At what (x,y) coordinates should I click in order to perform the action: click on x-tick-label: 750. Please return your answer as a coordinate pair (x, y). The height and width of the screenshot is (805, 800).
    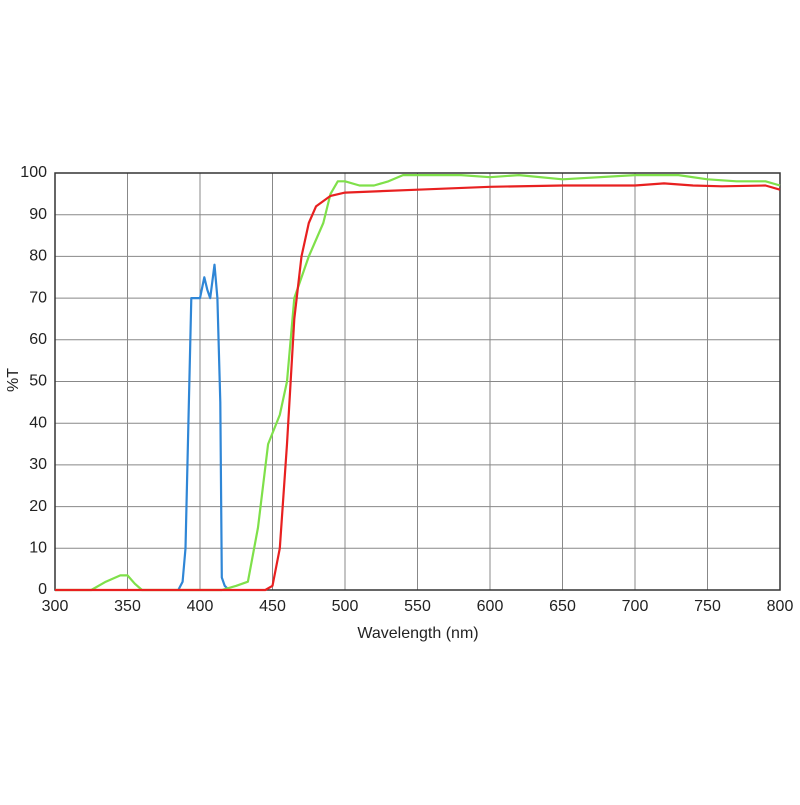
    Looking at the image, I should click on (707, 606).